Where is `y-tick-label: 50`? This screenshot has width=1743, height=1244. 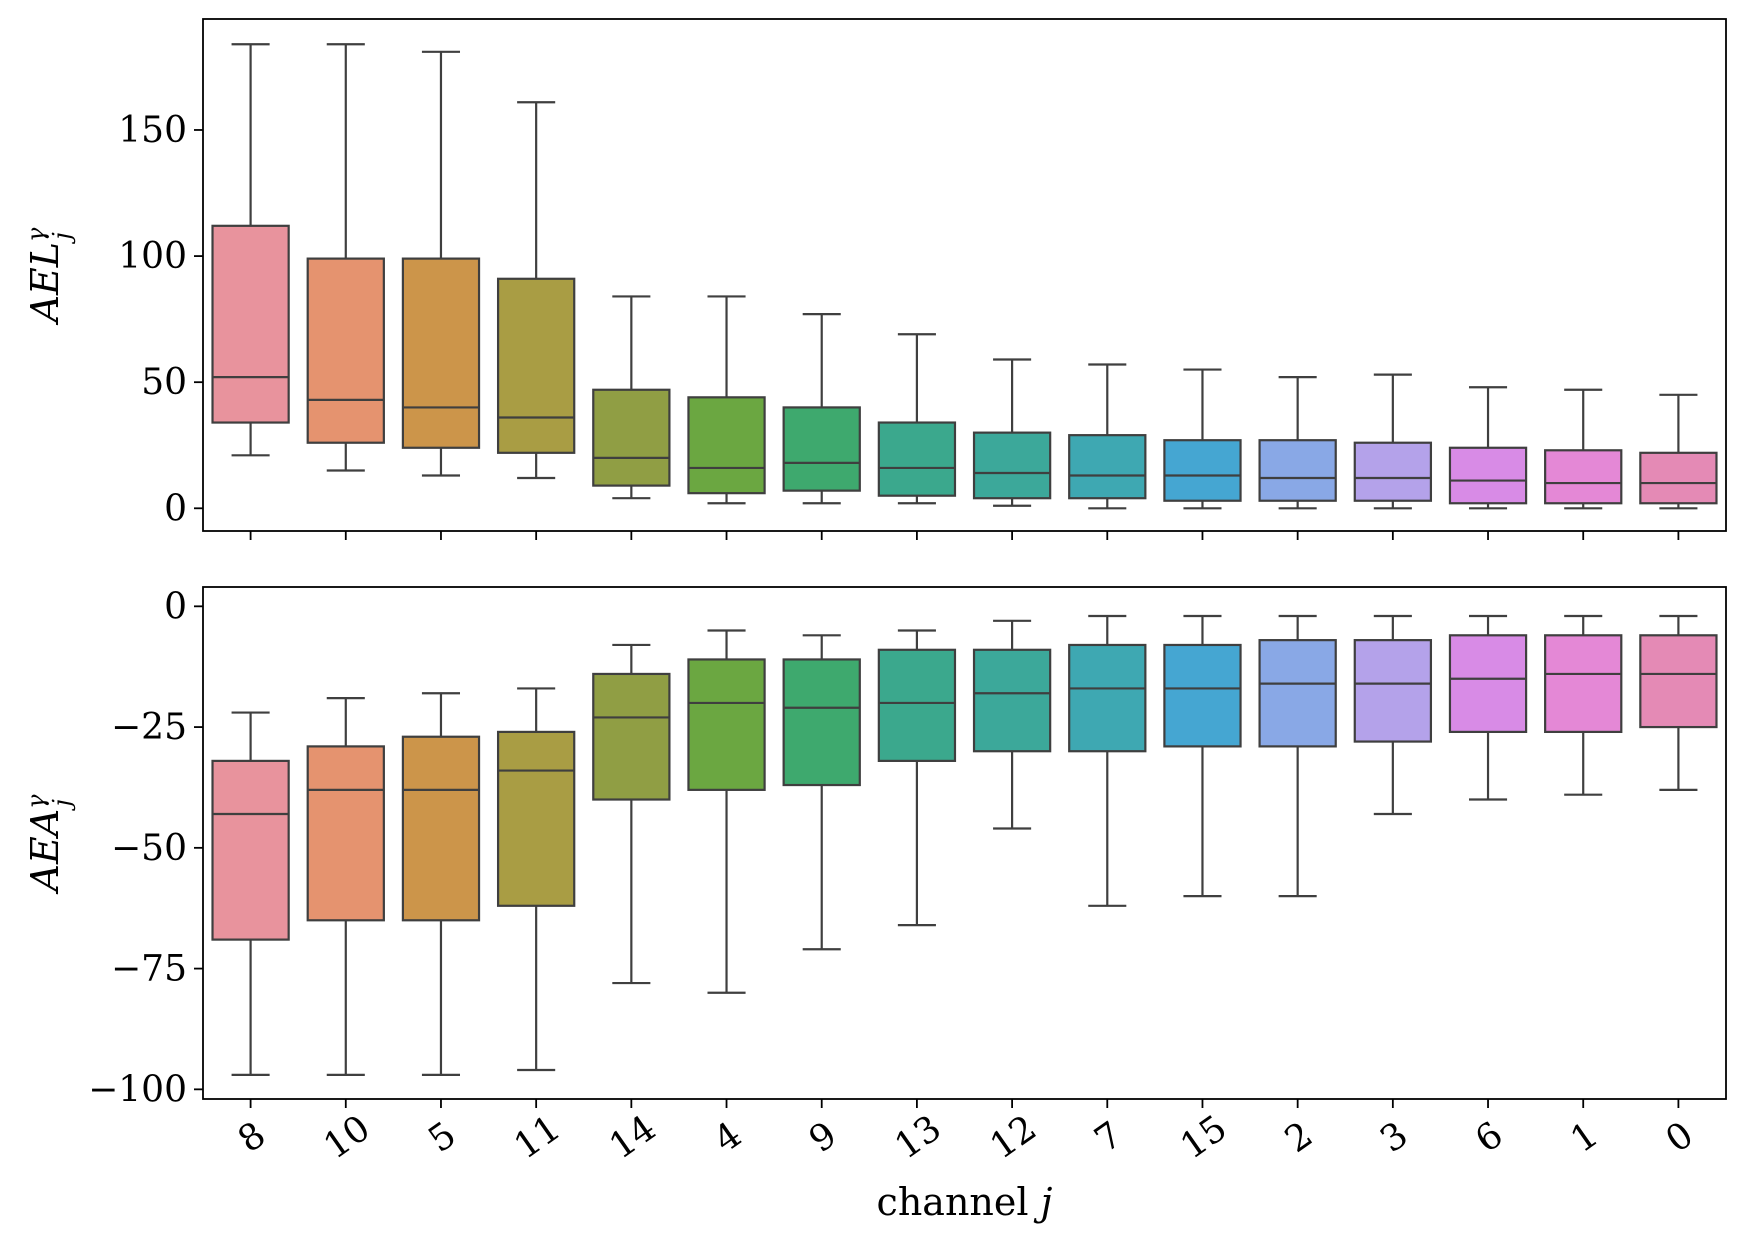 y-tick-label: 50 is located at coordinates (164, 382).